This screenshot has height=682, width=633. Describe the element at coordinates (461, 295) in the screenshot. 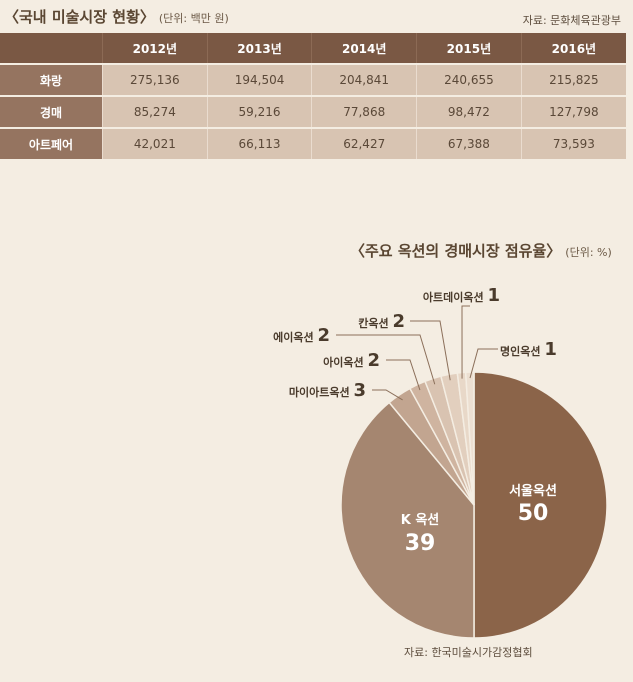

I see `pie-callout-label: 아트데이옥션 1` at that location.